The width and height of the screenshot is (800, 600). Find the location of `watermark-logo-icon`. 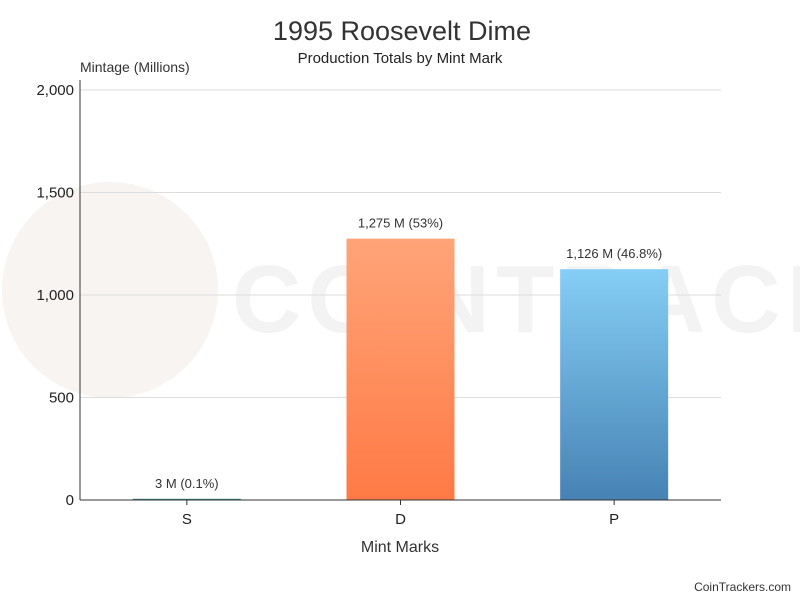

watermark-logo-icon is located at coordinates (110, 290).